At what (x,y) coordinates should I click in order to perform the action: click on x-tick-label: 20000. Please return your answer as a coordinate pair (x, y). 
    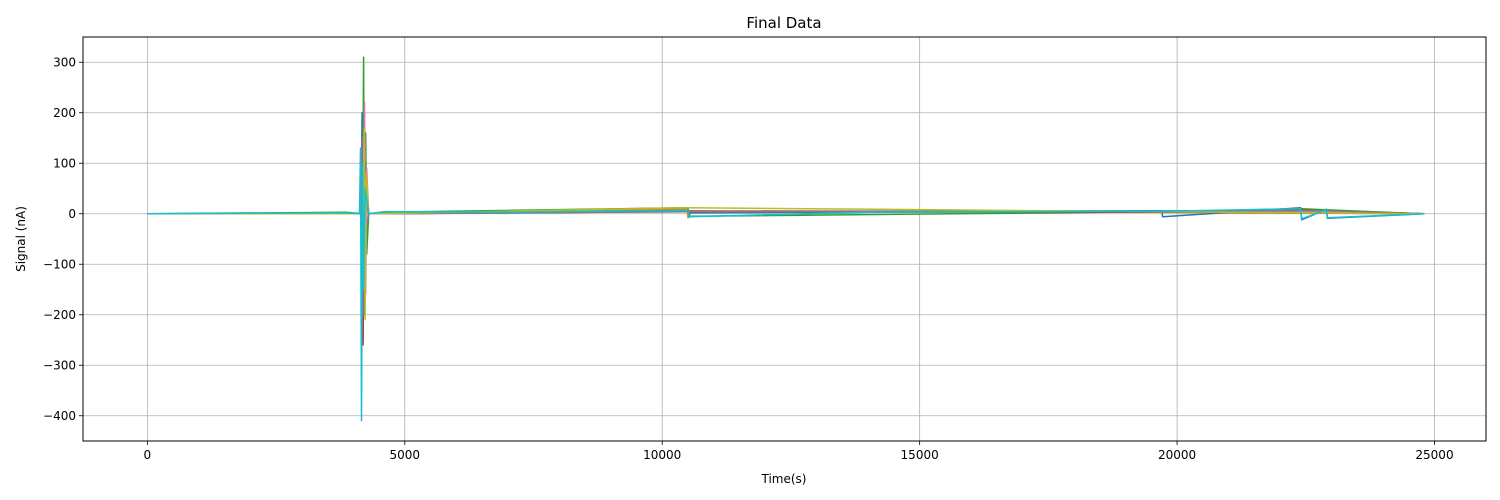
    Looking at the image, I should click on (1177, 455).